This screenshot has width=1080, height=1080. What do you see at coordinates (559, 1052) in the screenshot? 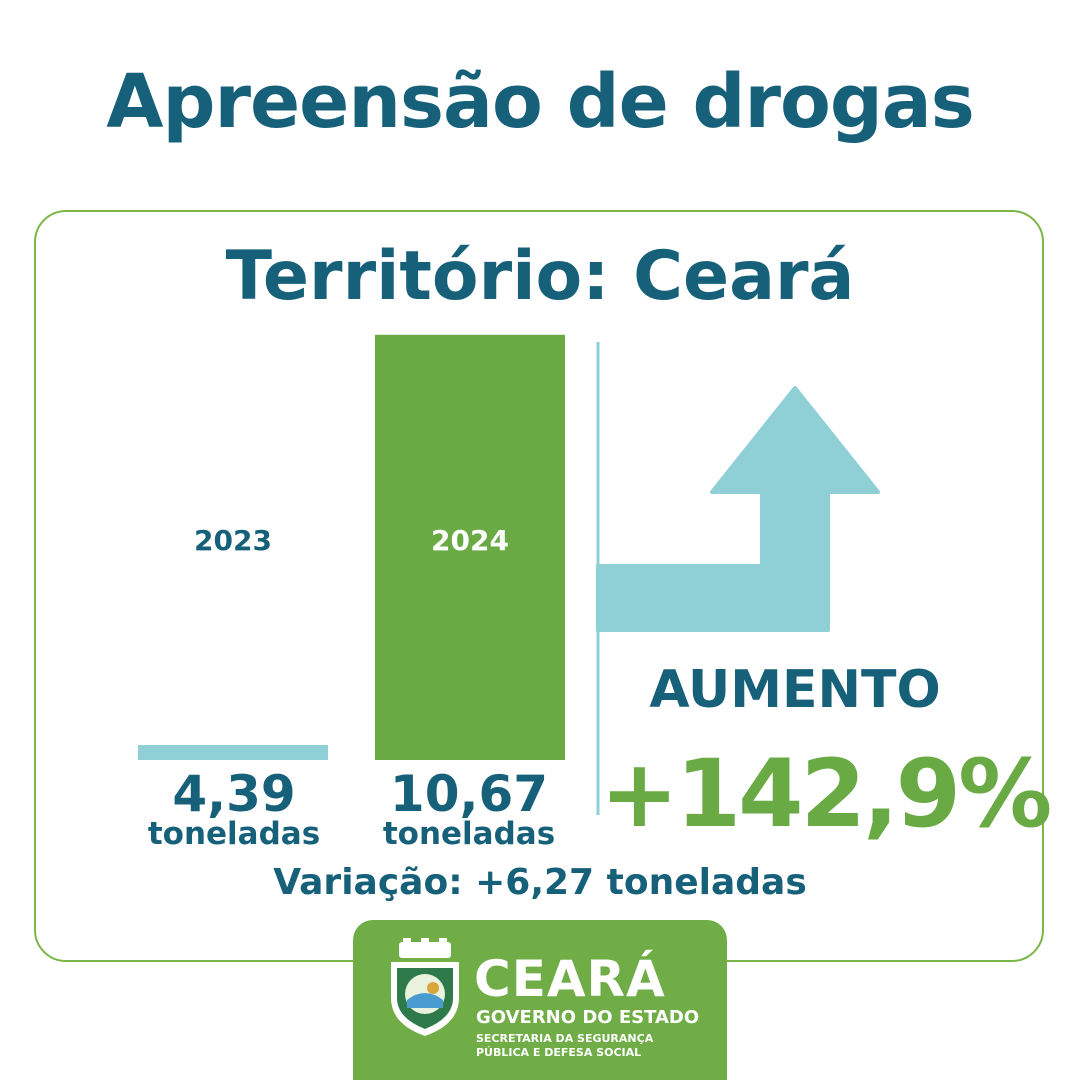
I see `logo-department-line2: PÚBLICA E DEFESA SOCIAL` at bounding box center [559, 1052].